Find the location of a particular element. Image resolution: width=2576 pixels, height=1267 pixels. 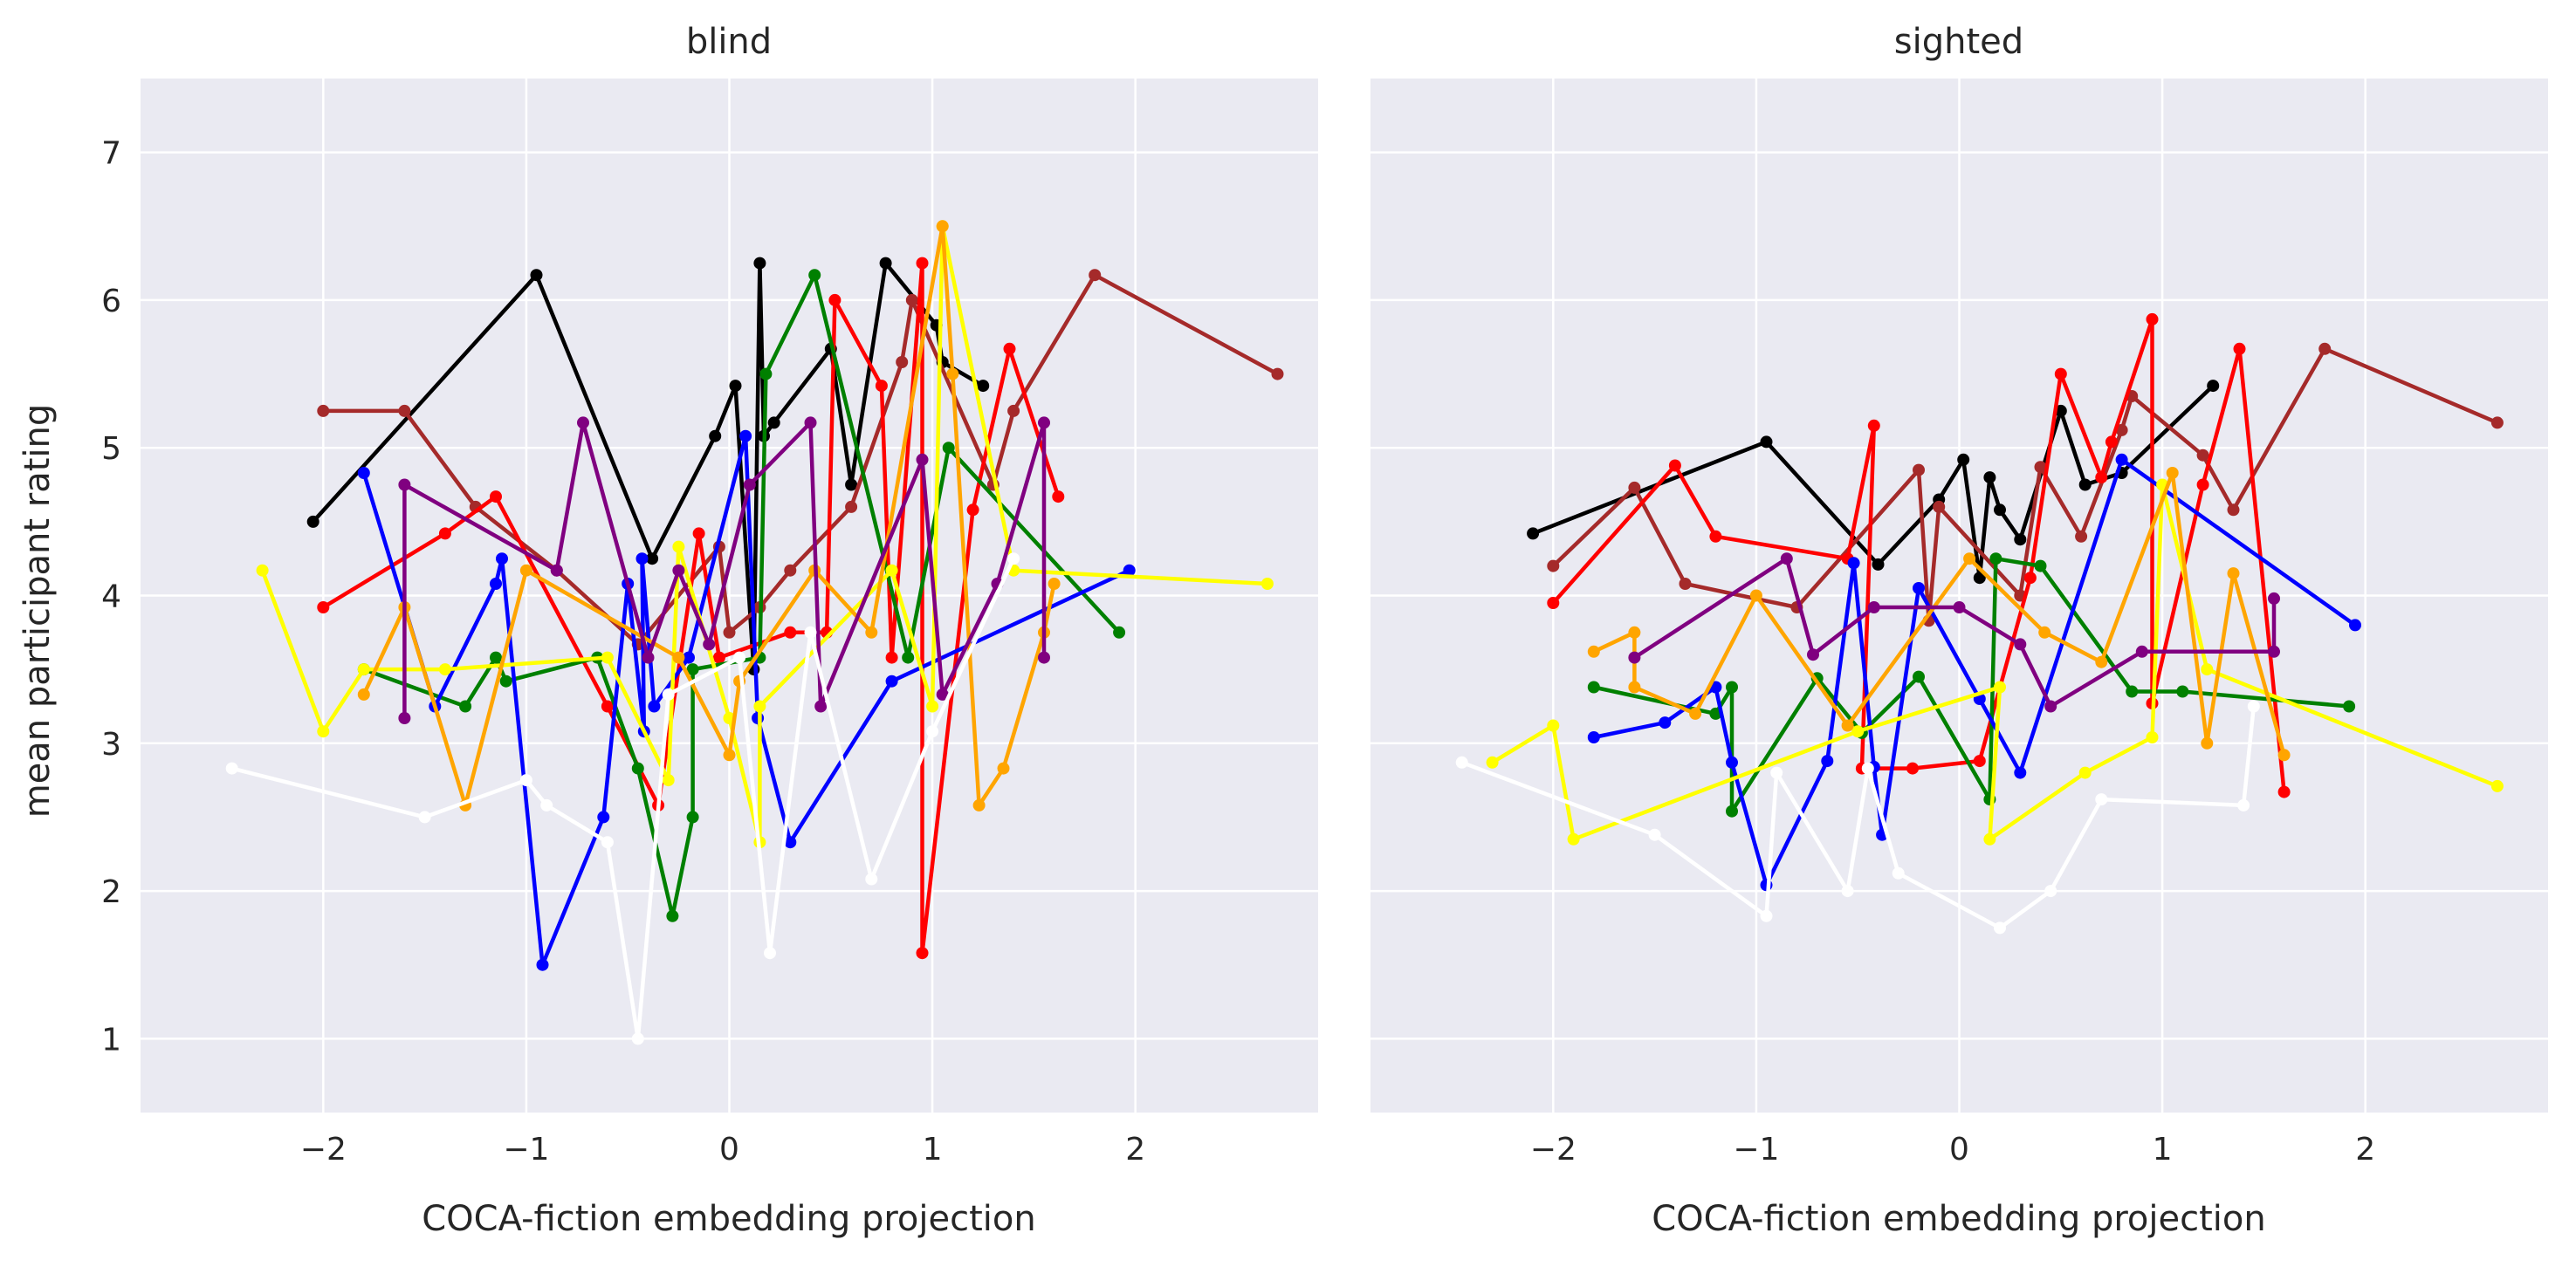

y-tick-label: 4 is located at coordinates (111, 597).